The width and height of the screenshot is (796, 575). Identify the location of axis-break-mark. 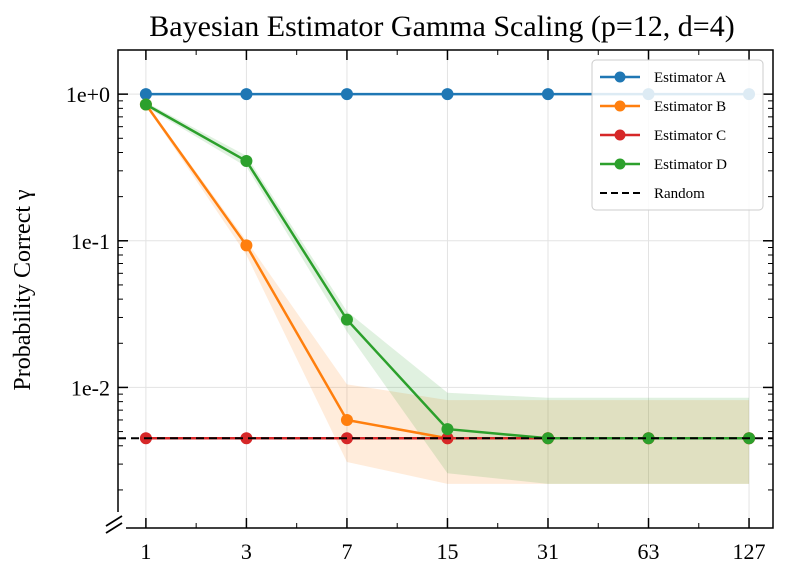
(115, 523).